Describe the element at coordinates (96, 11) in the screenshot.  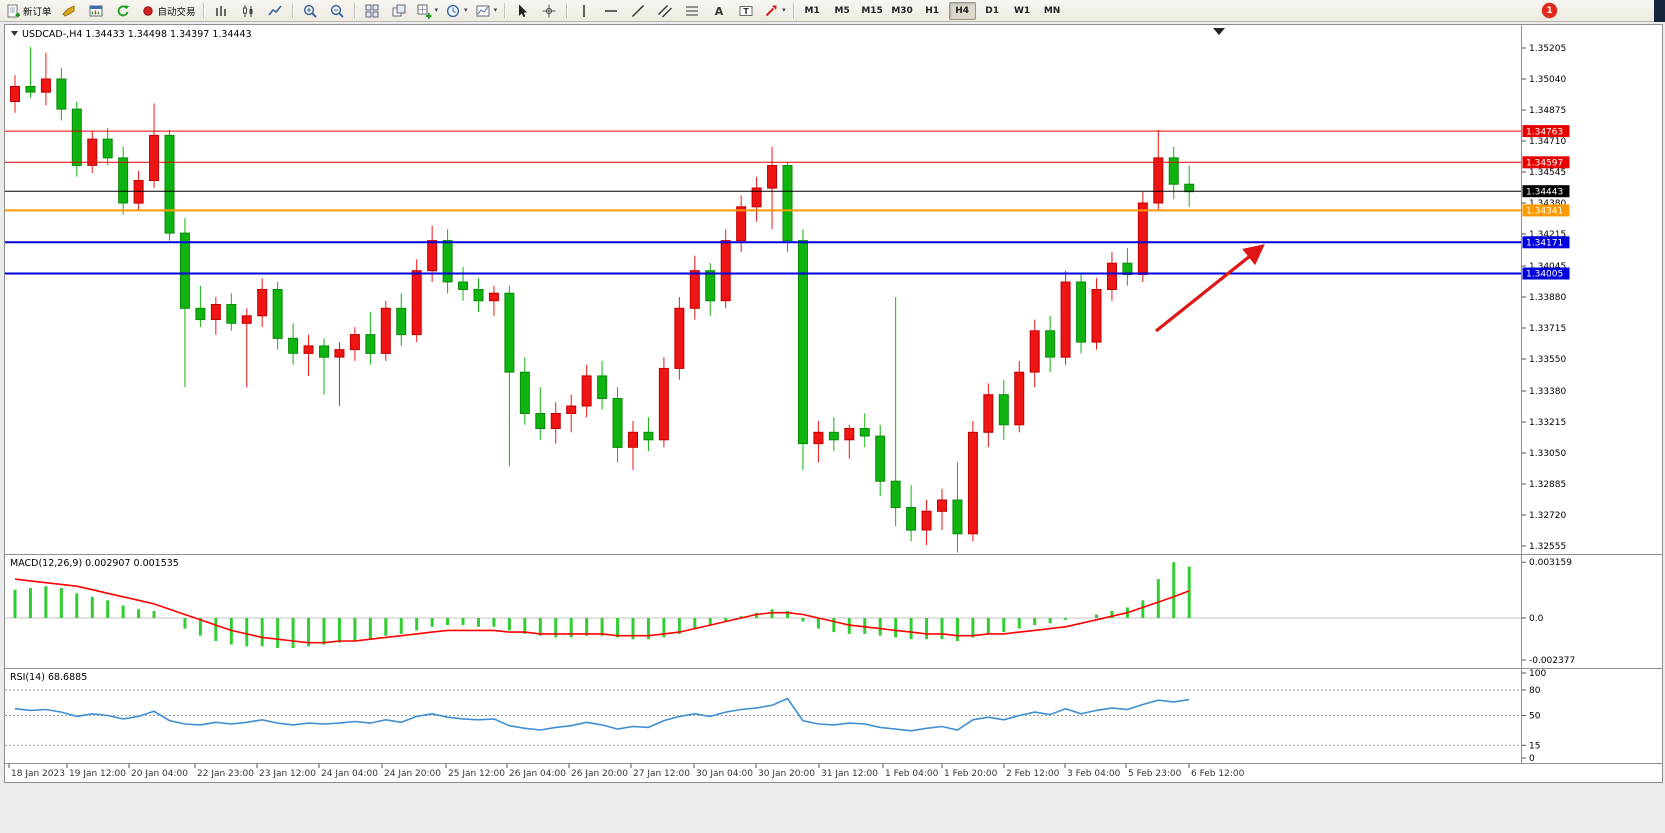
I see `chart-window-button` at that location.